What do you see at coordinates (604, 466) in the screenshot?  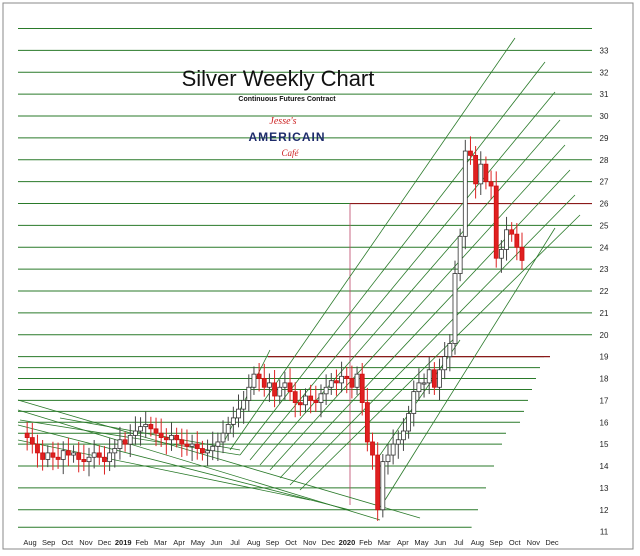 I see `y-tick-label: 14` at bounding box center [604, 466].